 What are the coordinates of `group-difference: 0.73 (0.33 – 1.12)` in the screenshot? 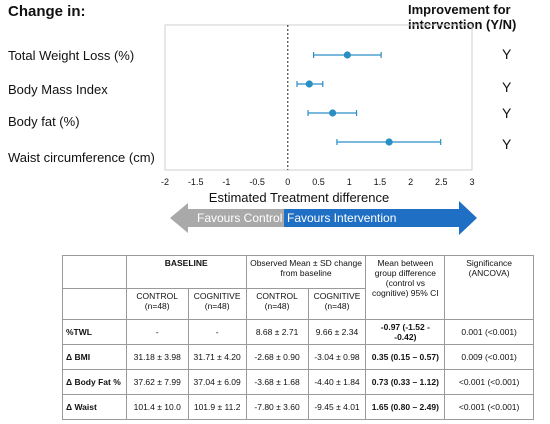 It's located at (405, 382).